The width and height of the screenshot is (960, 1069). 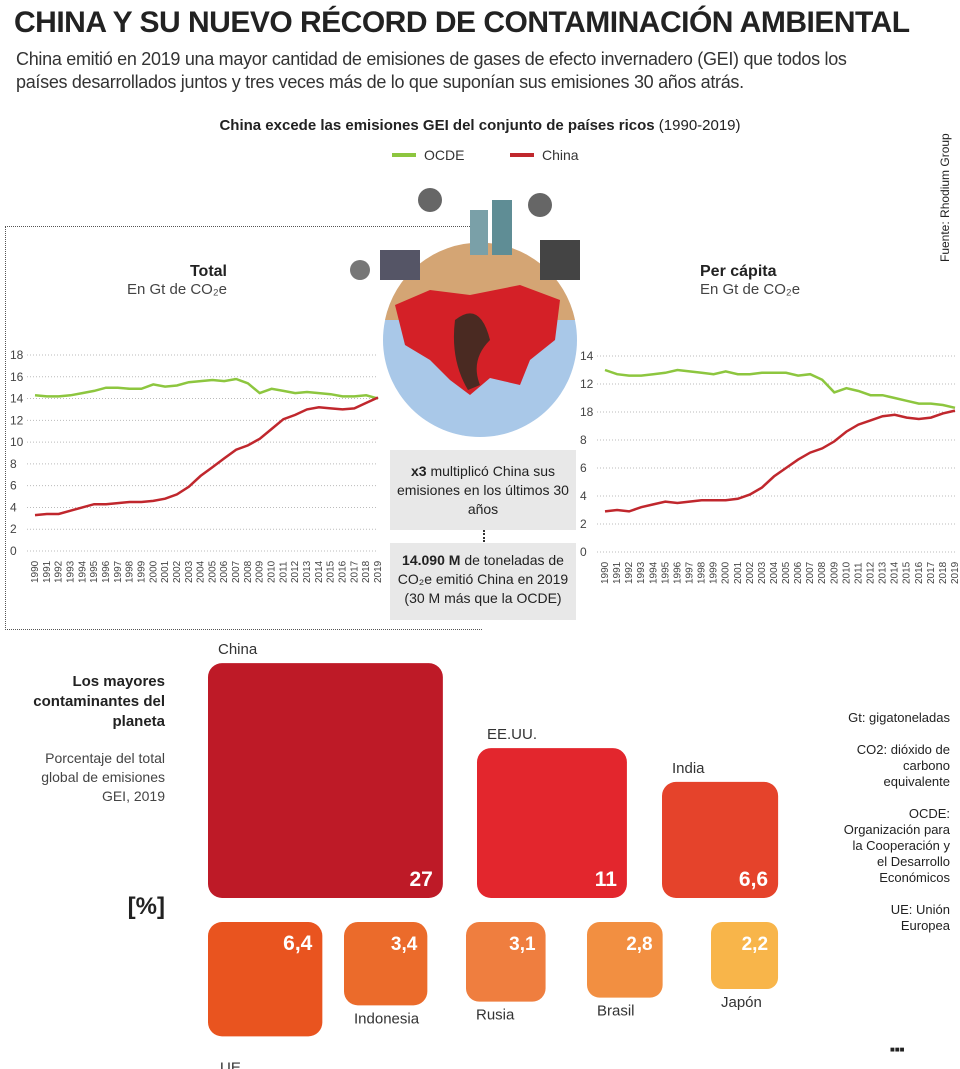 I want to click on value-label: 6,6, so click(x=753, y=879).